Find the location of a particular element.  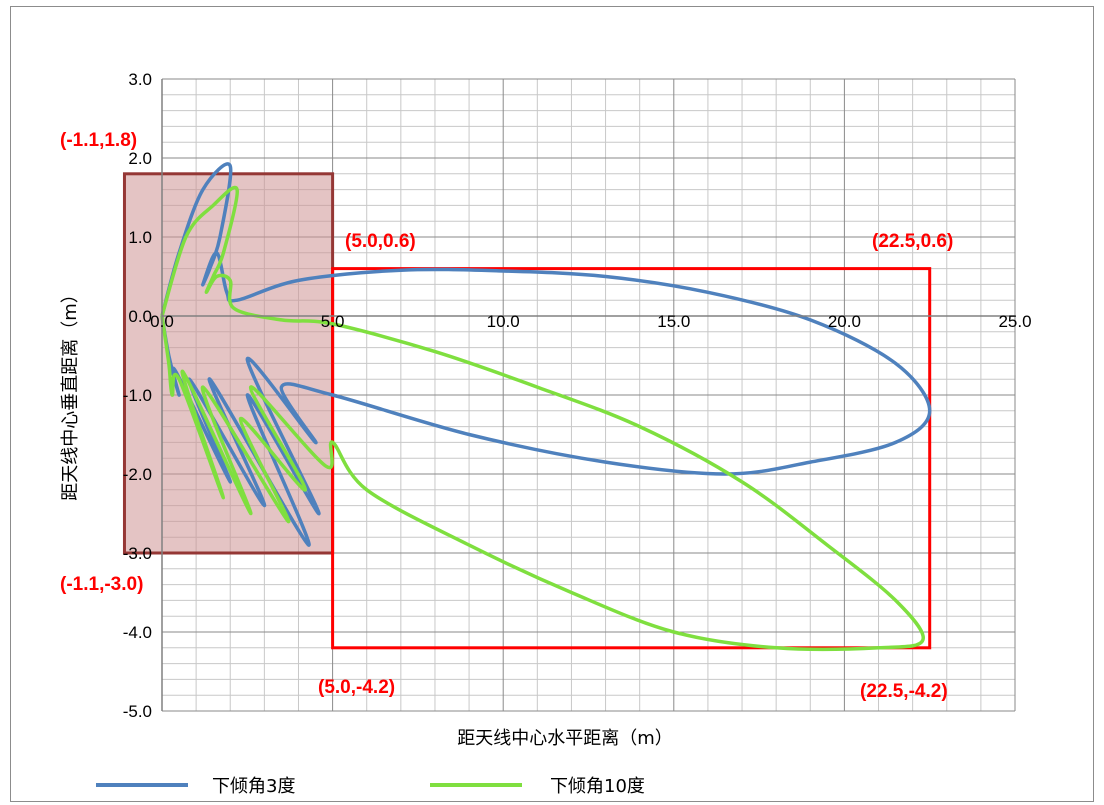

annotation-label: (5.0,0.6) is located at coordinates (380, 241).